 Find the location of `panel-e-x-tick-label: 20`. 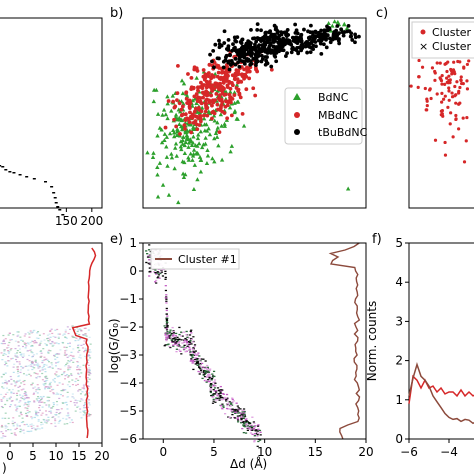

panel-e-x-tick-label: 20 is located at coordinates (365, 452).